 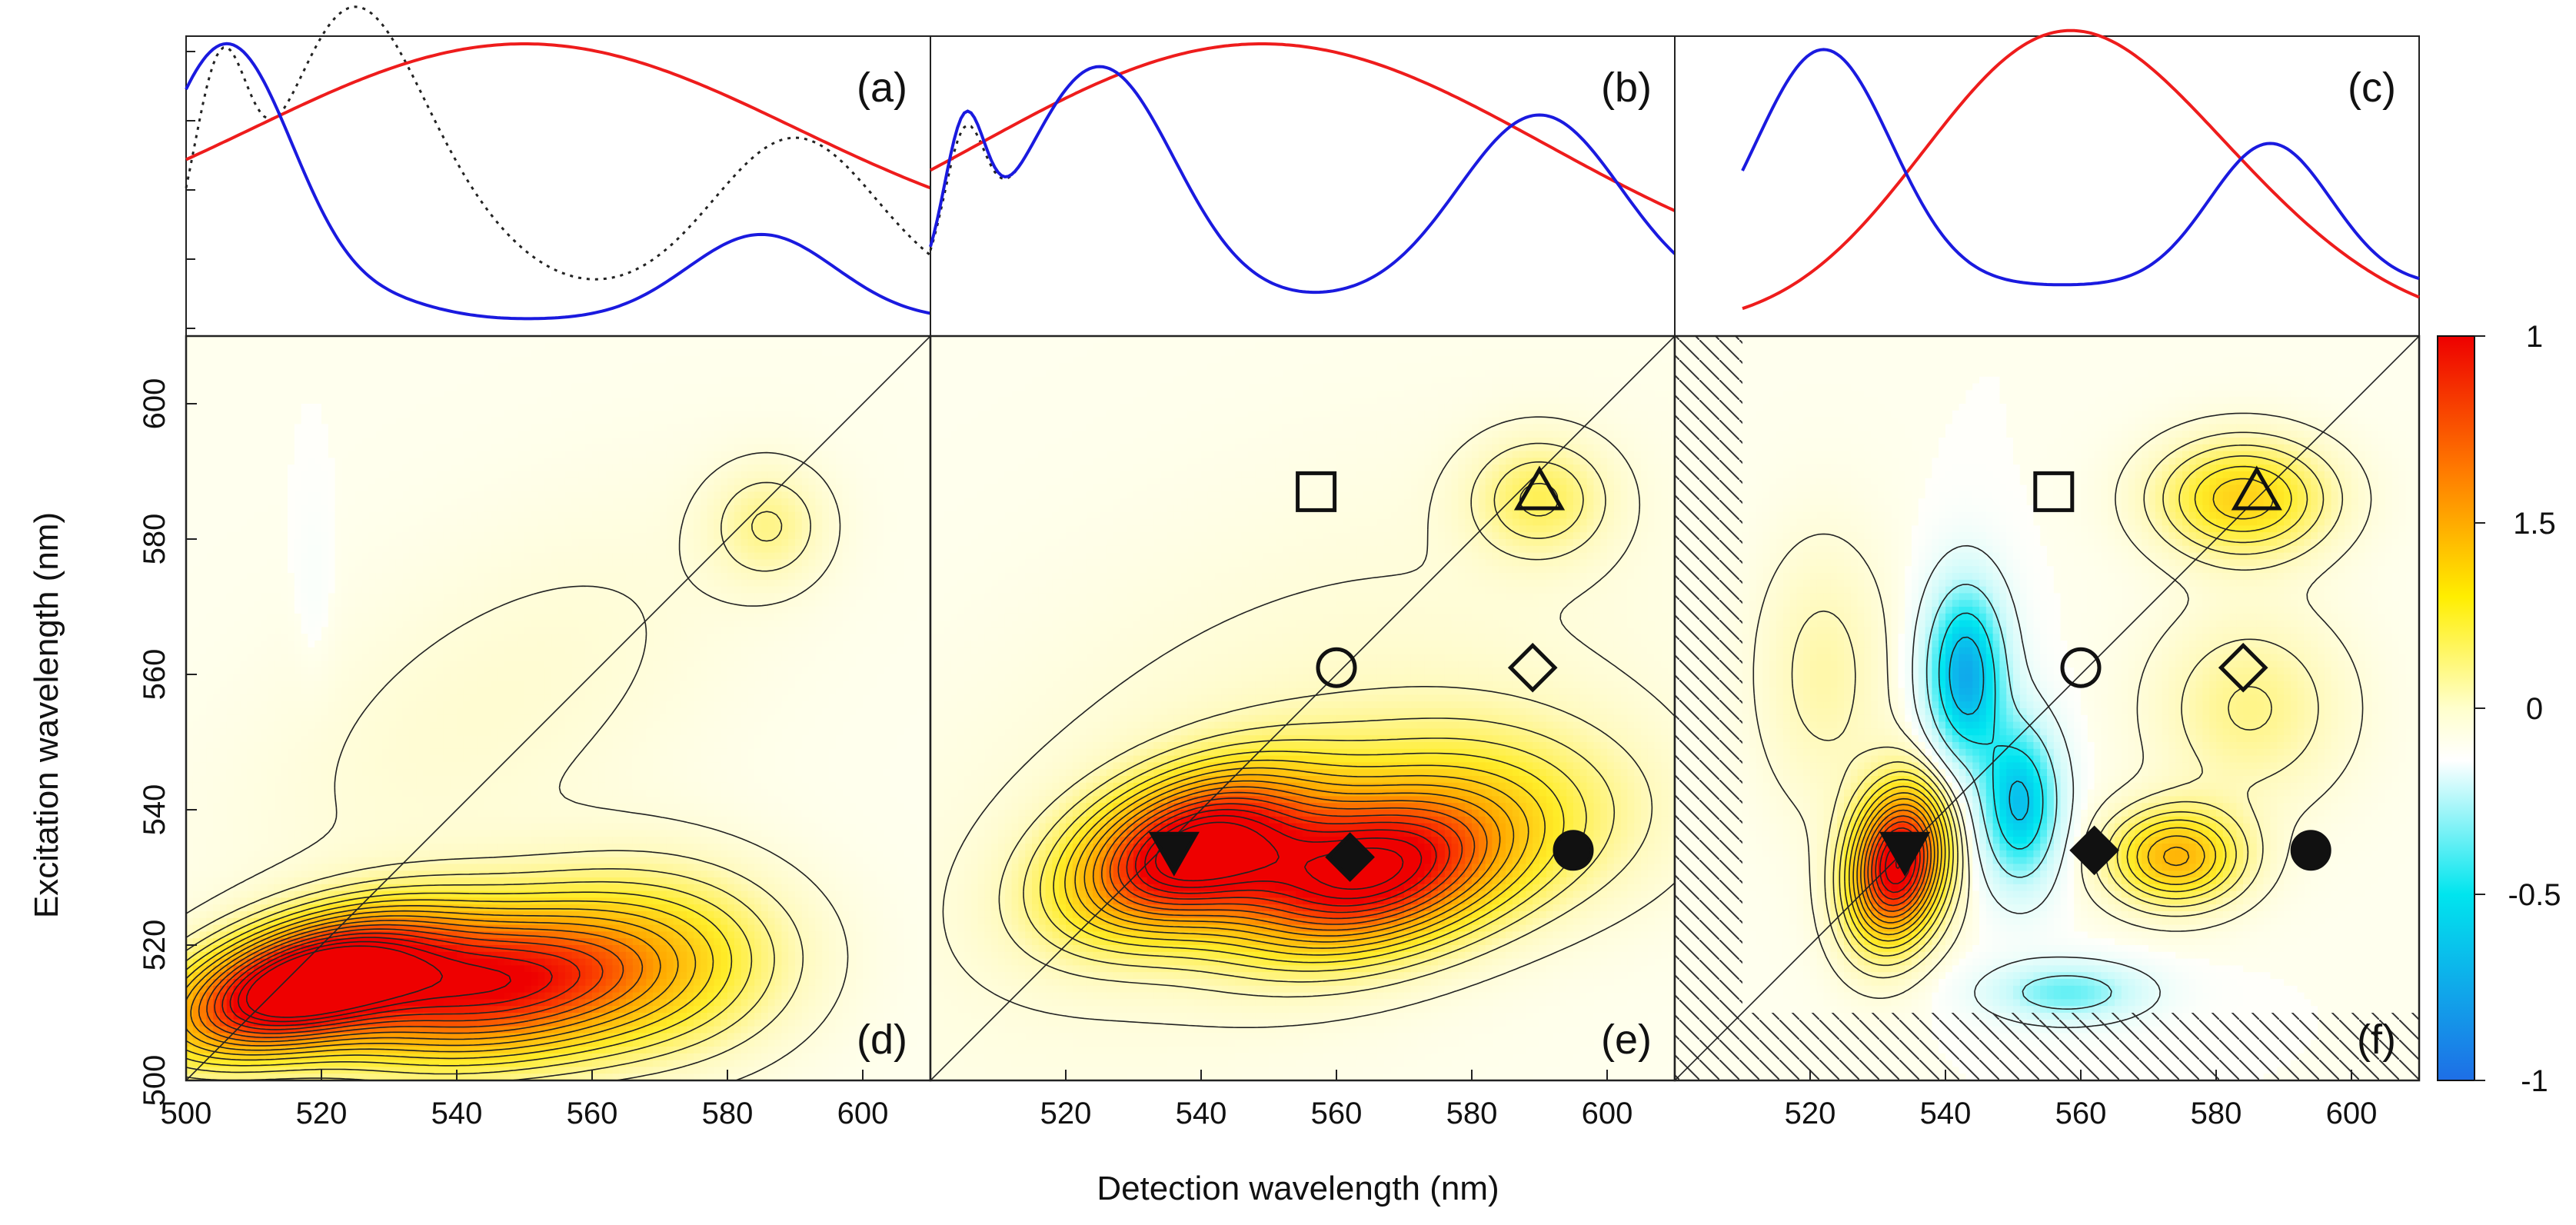 What do you see at coordinates (154, 675) in the screenshot?
I see `y-tick-label: 560` at bounding box center [154, 675].